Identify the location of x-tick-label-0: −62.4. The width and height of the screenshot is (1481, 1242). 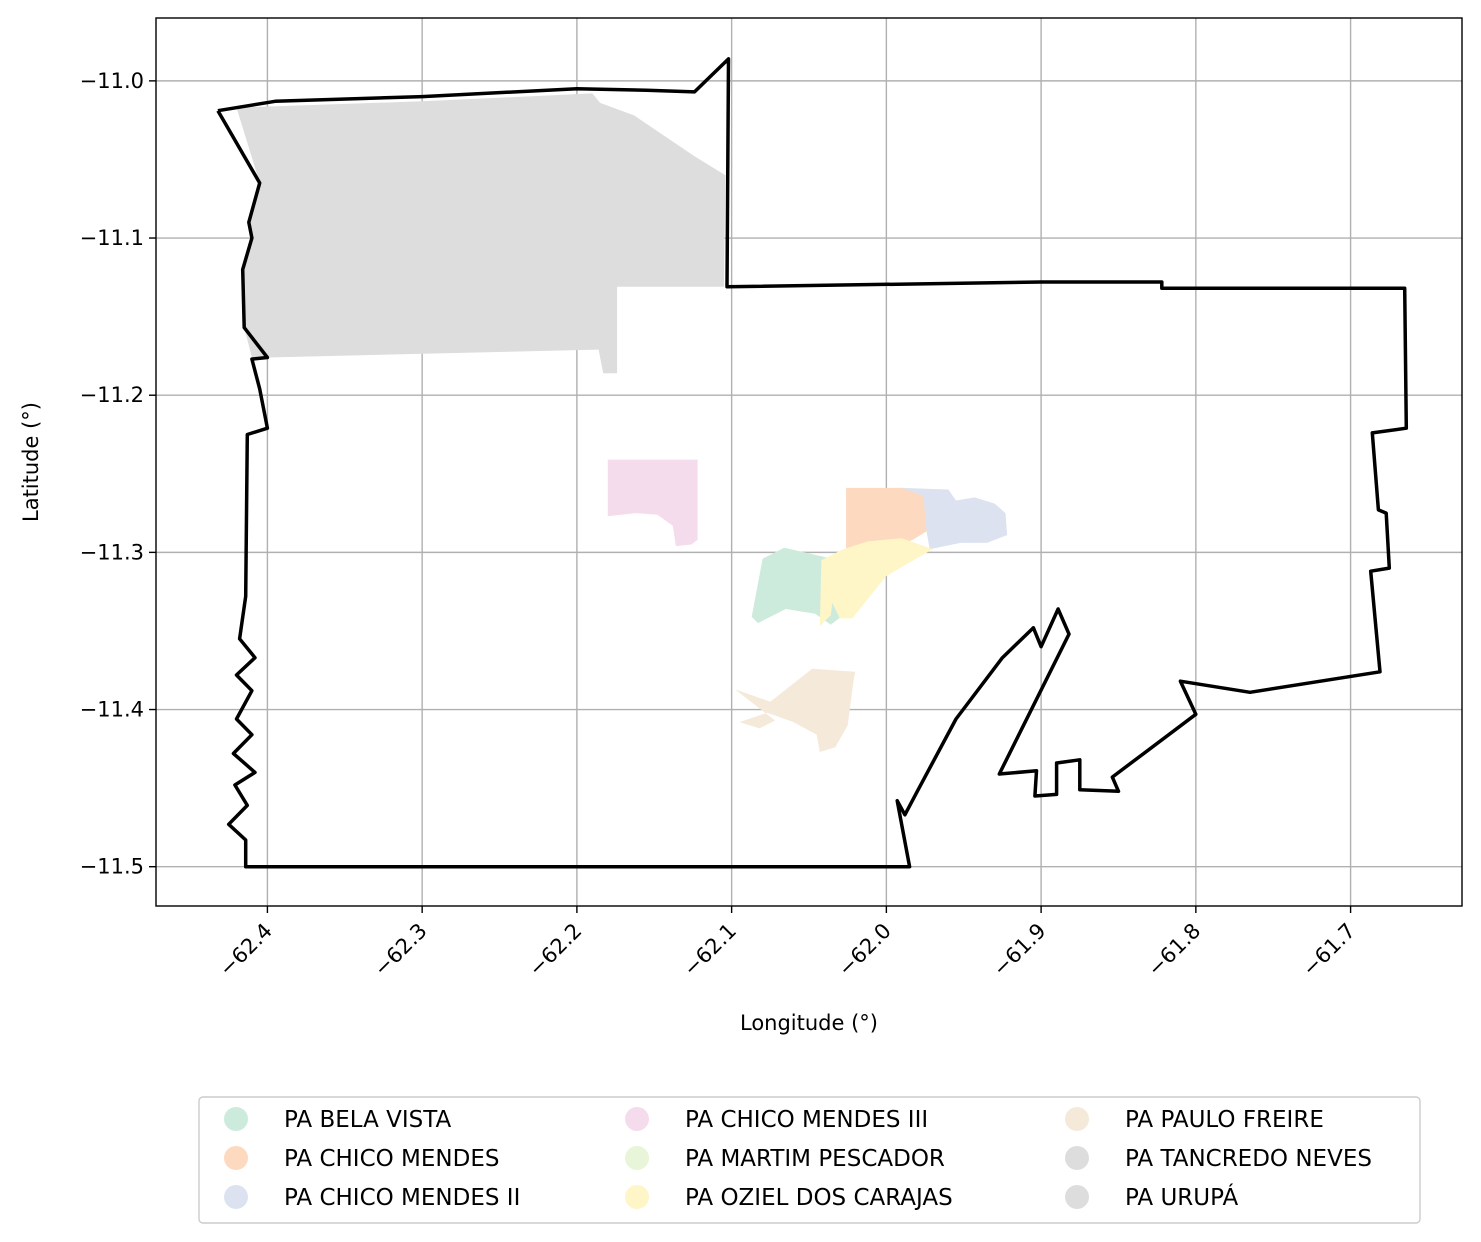
(245, 950).